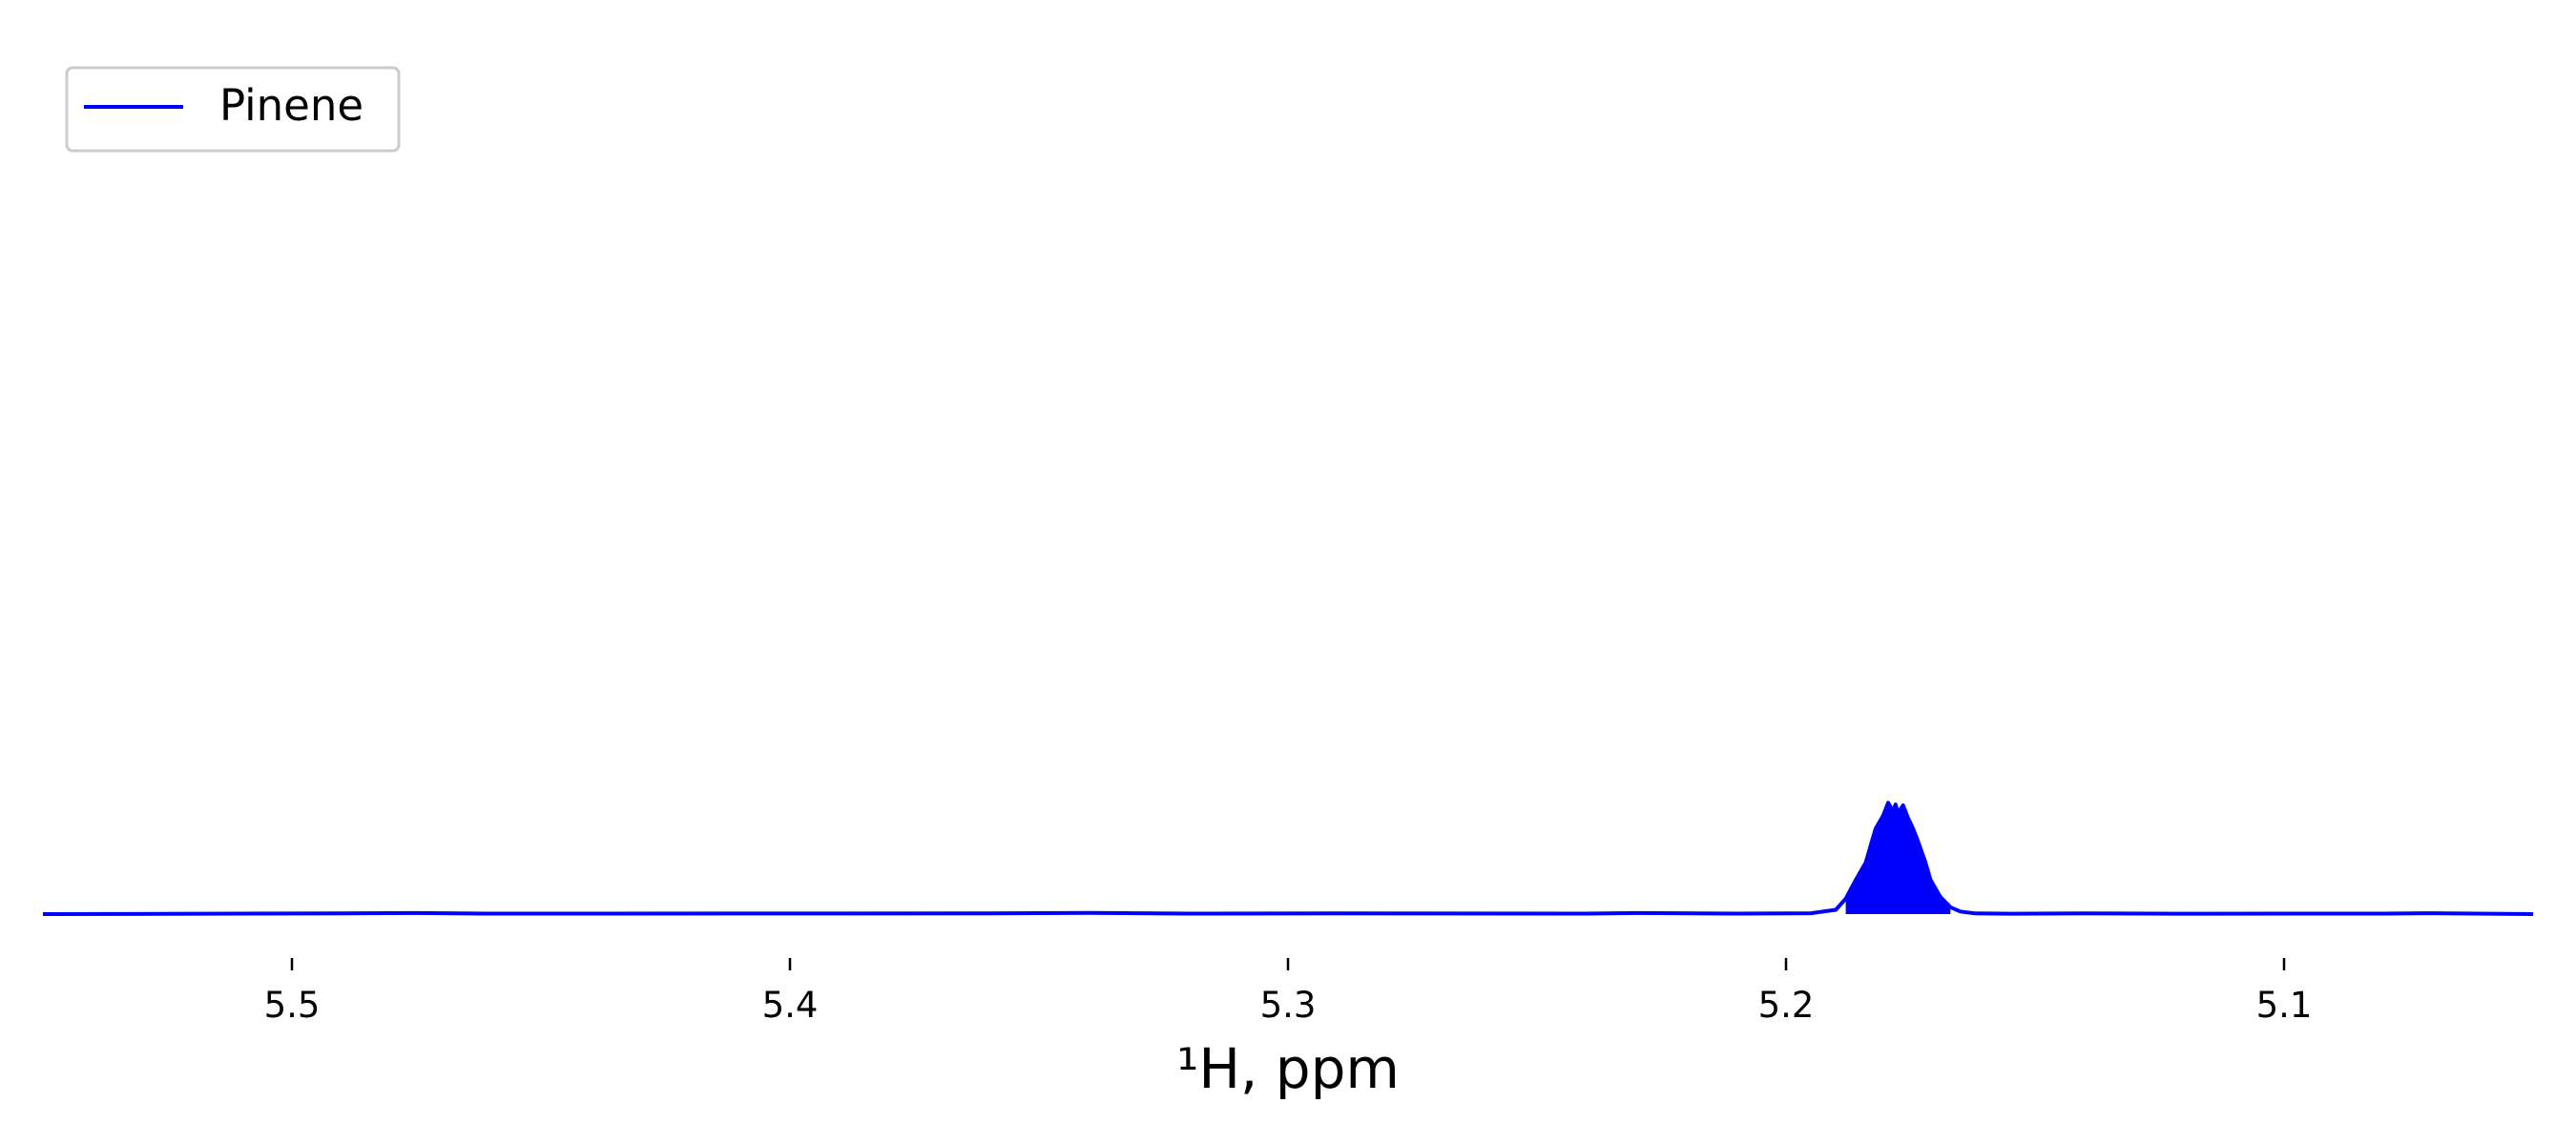  What do you see at coordinates (291, 106) in the screenshot?
I see `legend-label-pinene: Pinene` at bounding box center [291, 106].